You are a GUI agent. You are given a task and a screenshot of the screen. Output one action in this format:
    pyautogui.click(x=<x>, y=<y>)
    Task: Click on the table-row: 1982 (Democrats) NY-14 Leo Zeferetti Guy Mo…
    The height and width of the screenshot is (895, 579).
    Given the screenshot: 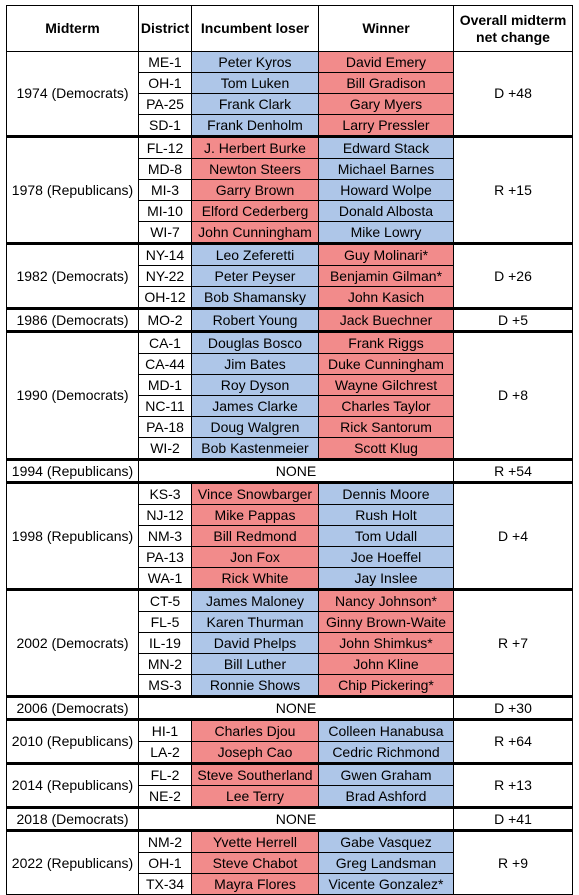 What is the action you would take?
    pyautogui.click(x=289, y=275)
    